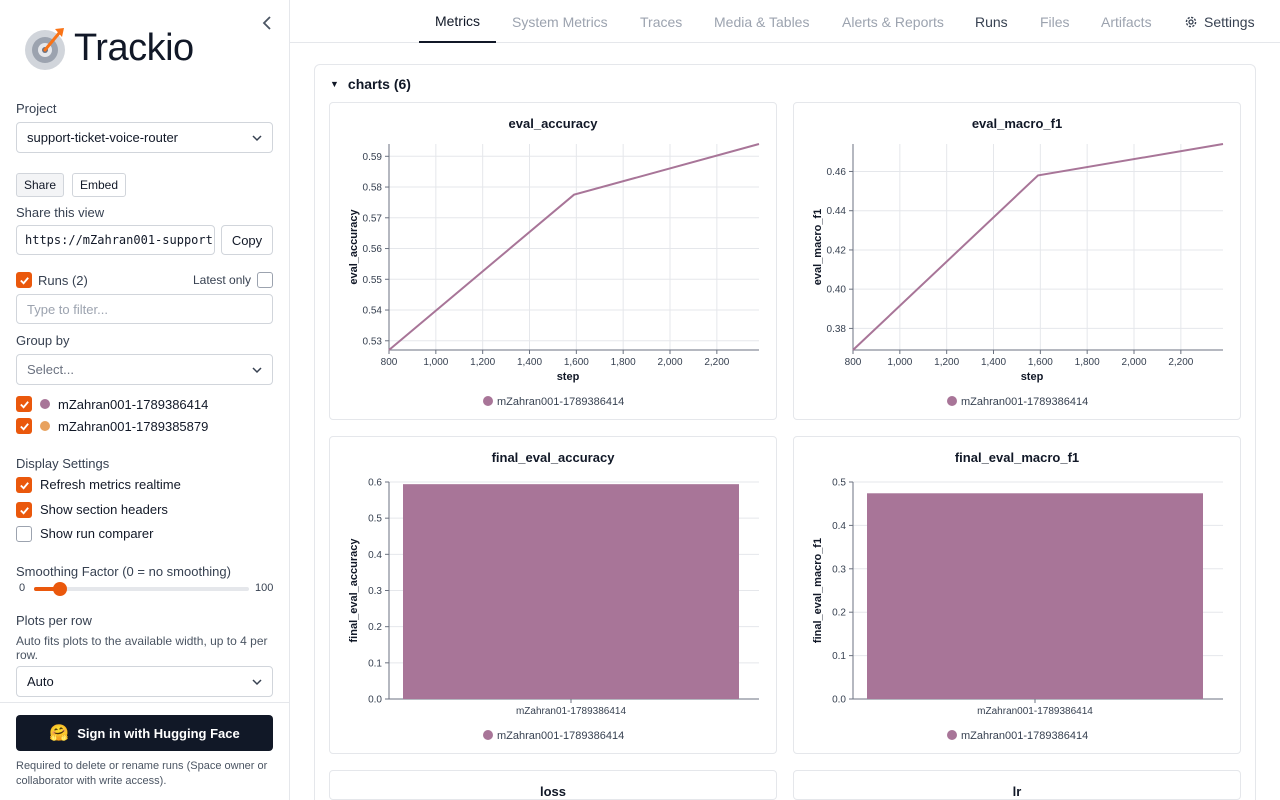 This screenshot has height=800, width=1280. What do you see at coordinates (991, 21) in the screenshot?
I see `tab-runs: Runs` at bounding box center [991, 21].